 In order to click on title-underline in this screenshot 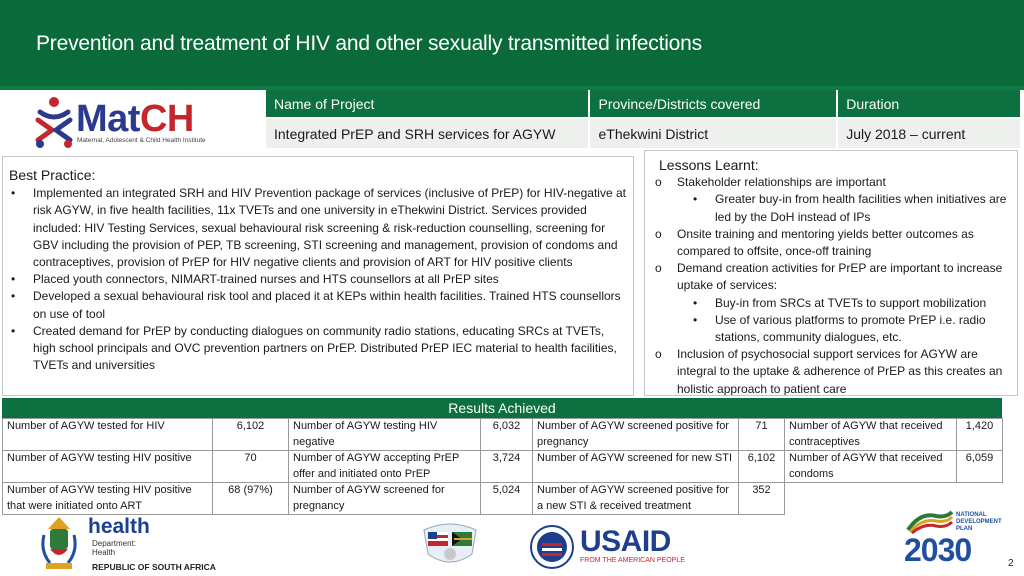, I will do `click(512, 88)`.